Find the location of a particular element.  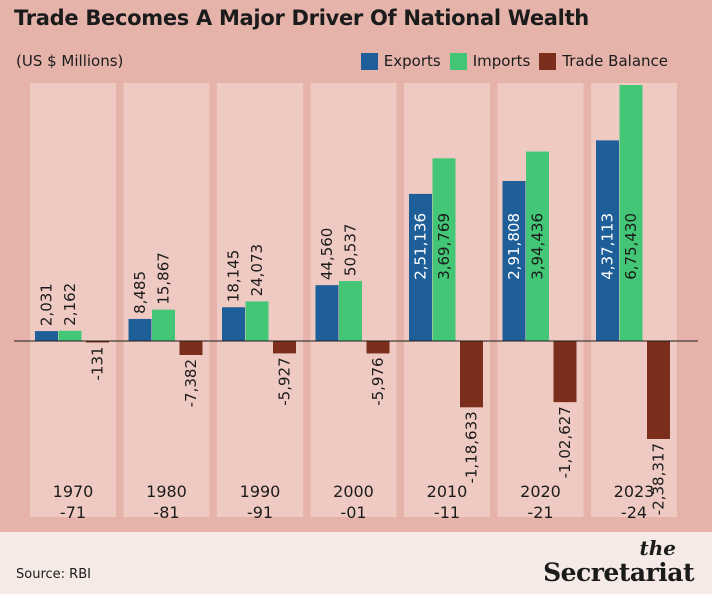

x-tick-label: 2010 is located at coordinates (447, 491).